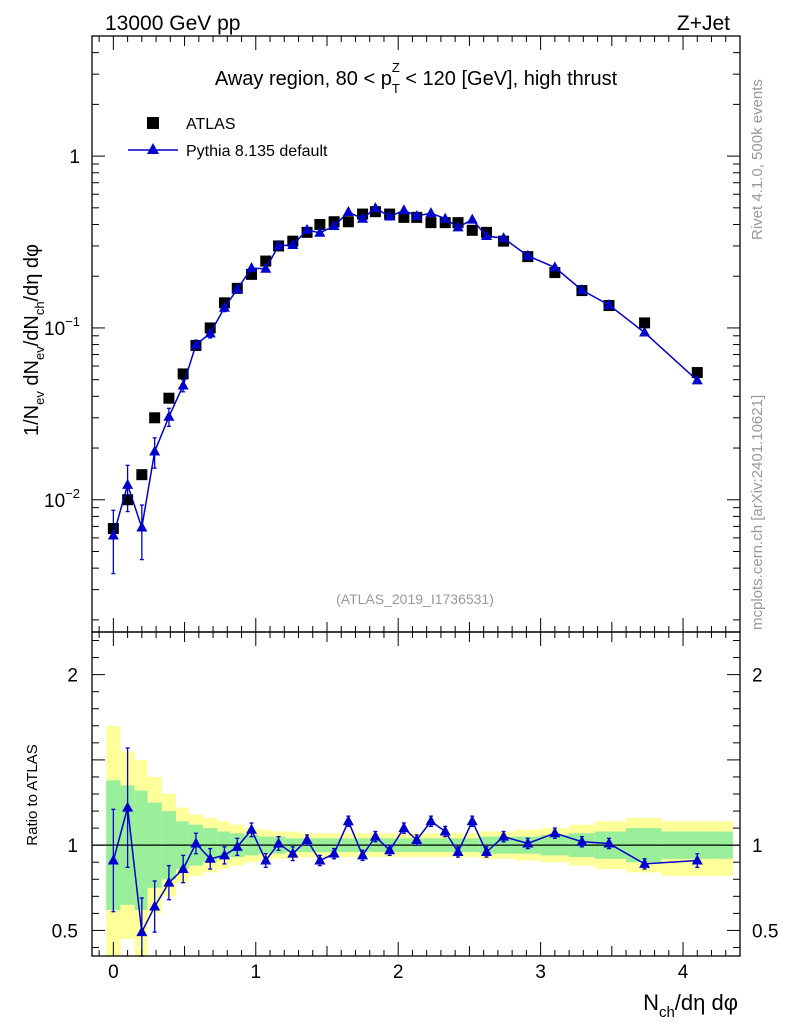 The width and height of the screenshot is (786, 1029). I want to click on x-tick-label: 1, so click(255, 972).